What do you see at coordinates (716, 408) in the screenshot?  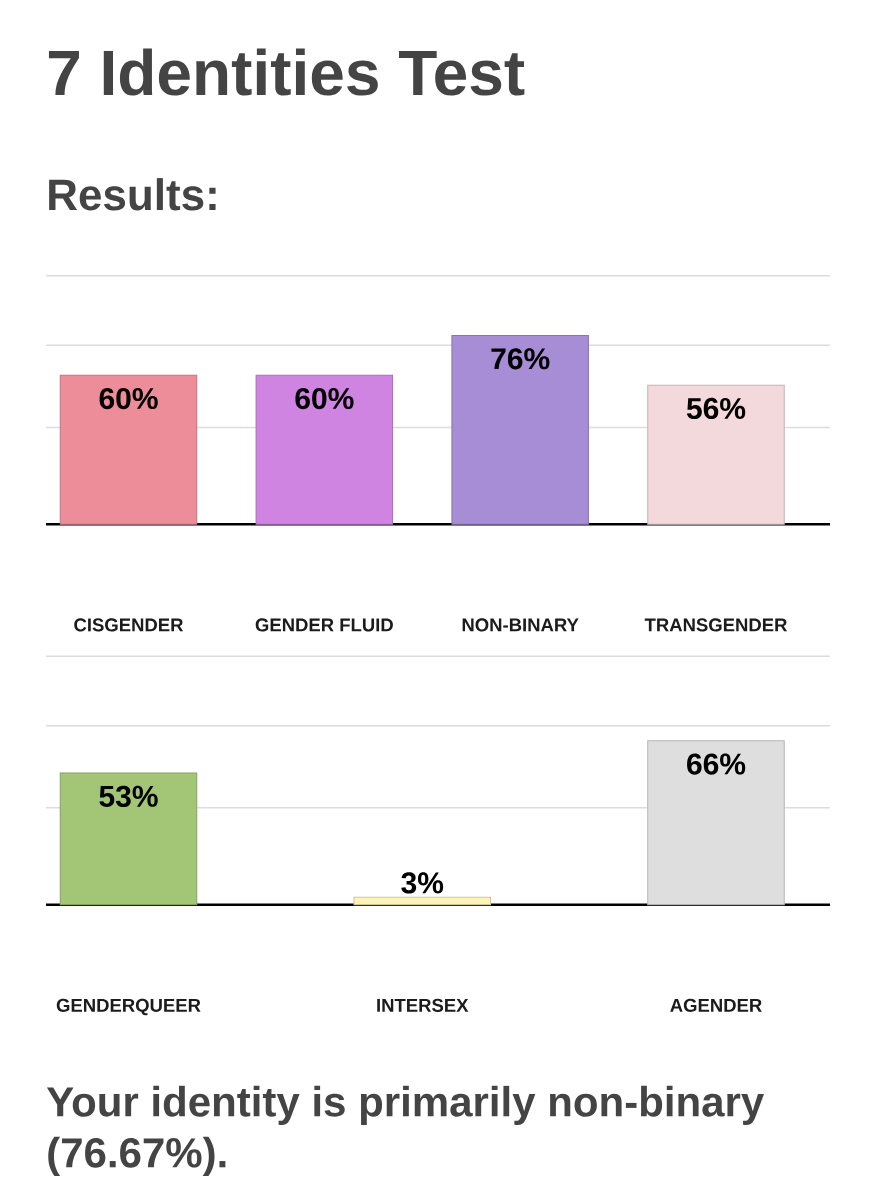 I see `data-label: 56%` at bounding box center [716, 408].